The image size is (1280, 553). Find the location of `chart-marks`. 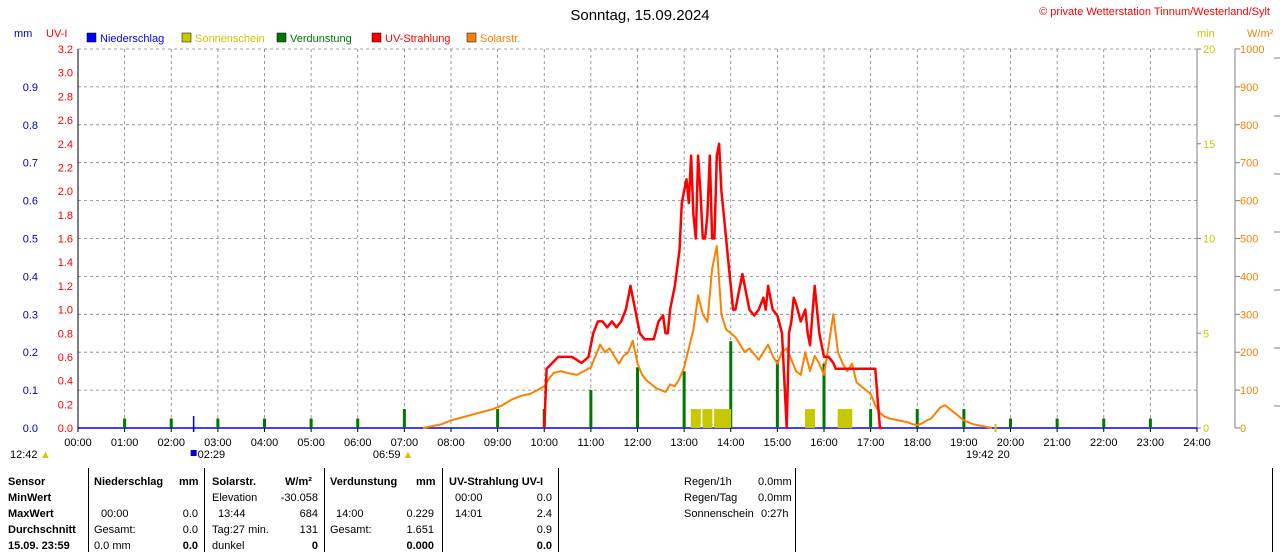

chart-marks is located at coordinates (637, 386).